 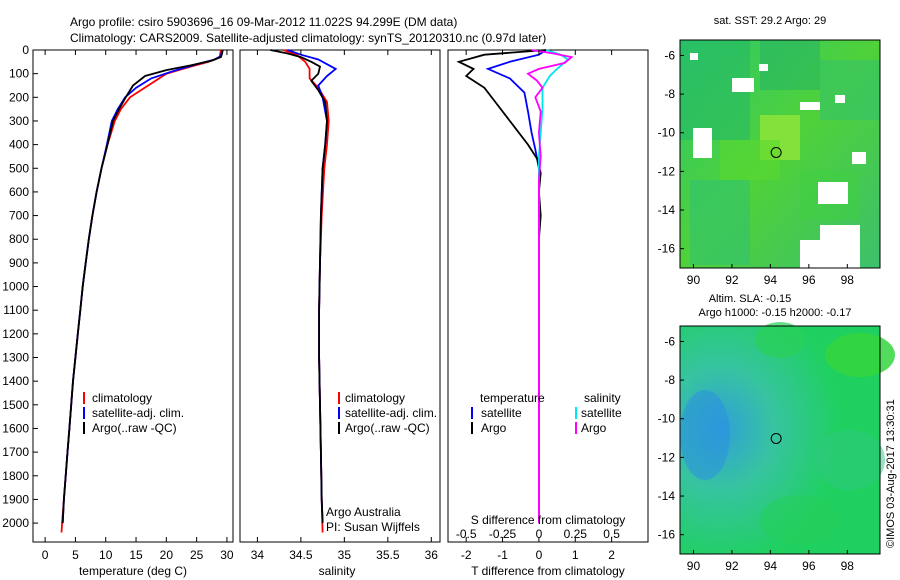 I want to click on sla-texture, so click(x=787, y=433).